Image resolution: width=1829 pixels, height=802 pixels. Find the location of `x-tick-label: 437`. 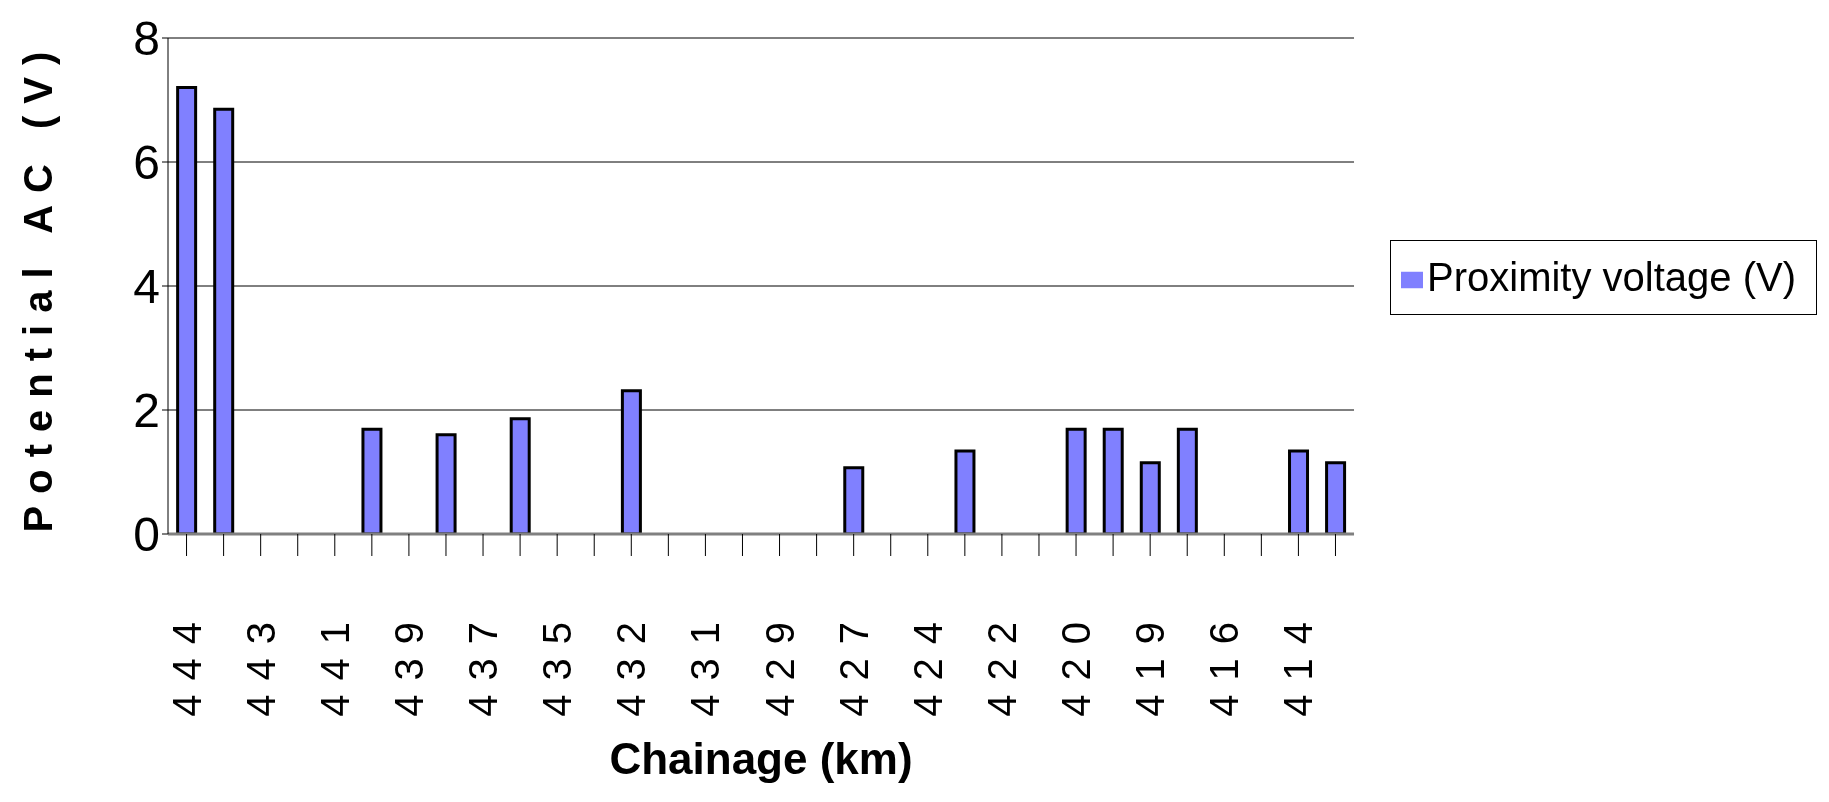

x-tick-label: 437 is located at coordinates (483, 662).